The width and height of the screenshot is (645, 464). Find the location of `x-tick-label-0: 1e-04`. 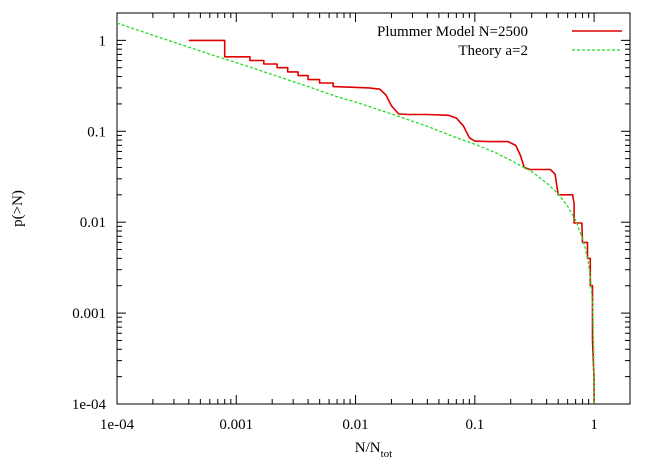

x-tick-label-0: 1e-04 is located at coordinates (117, 425).